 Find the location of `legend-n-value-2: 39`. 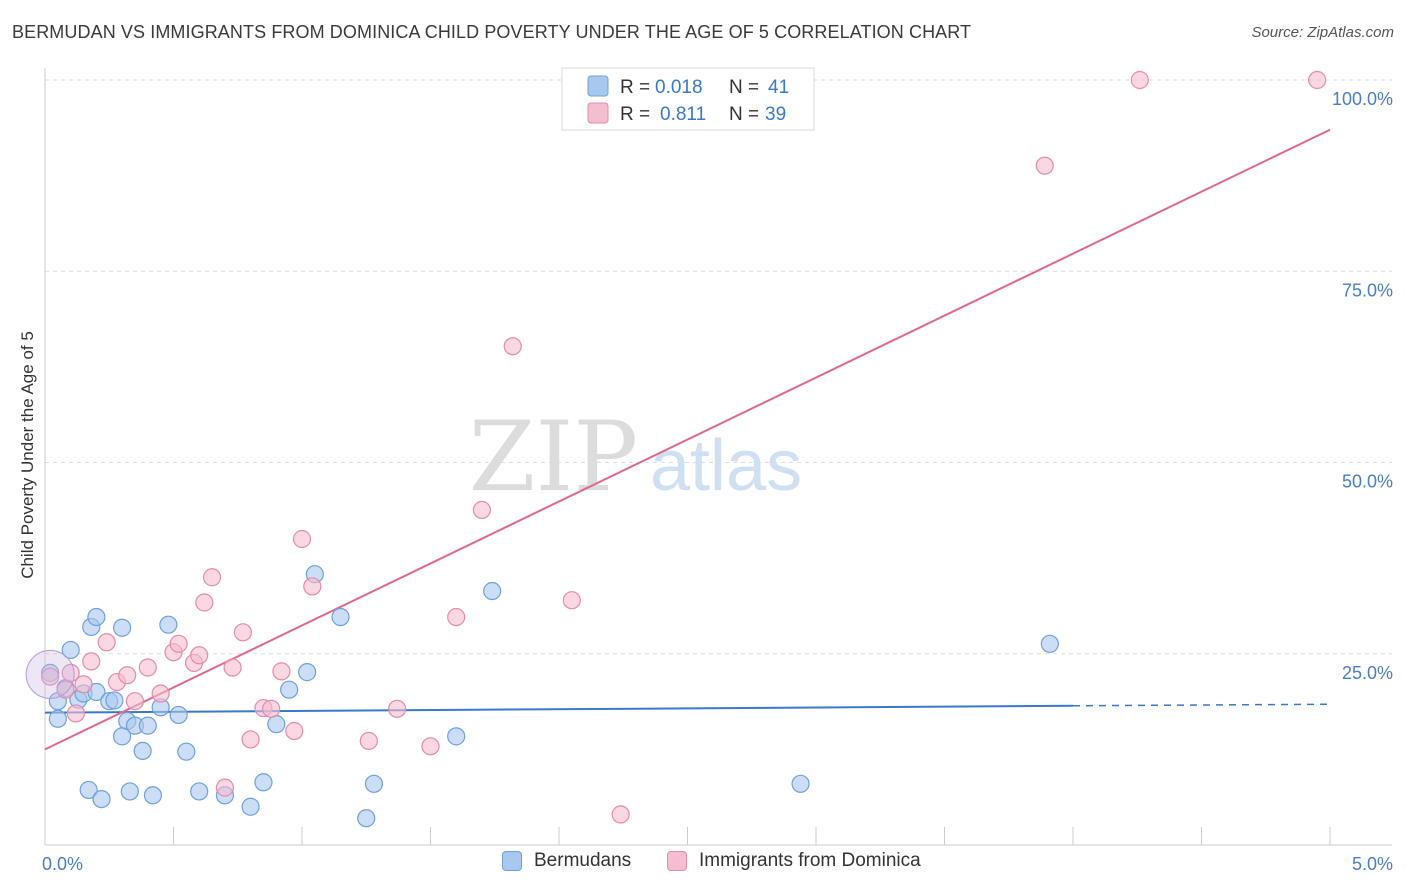

legend-n-value-2: 39 is located at coordinates (775, 114).